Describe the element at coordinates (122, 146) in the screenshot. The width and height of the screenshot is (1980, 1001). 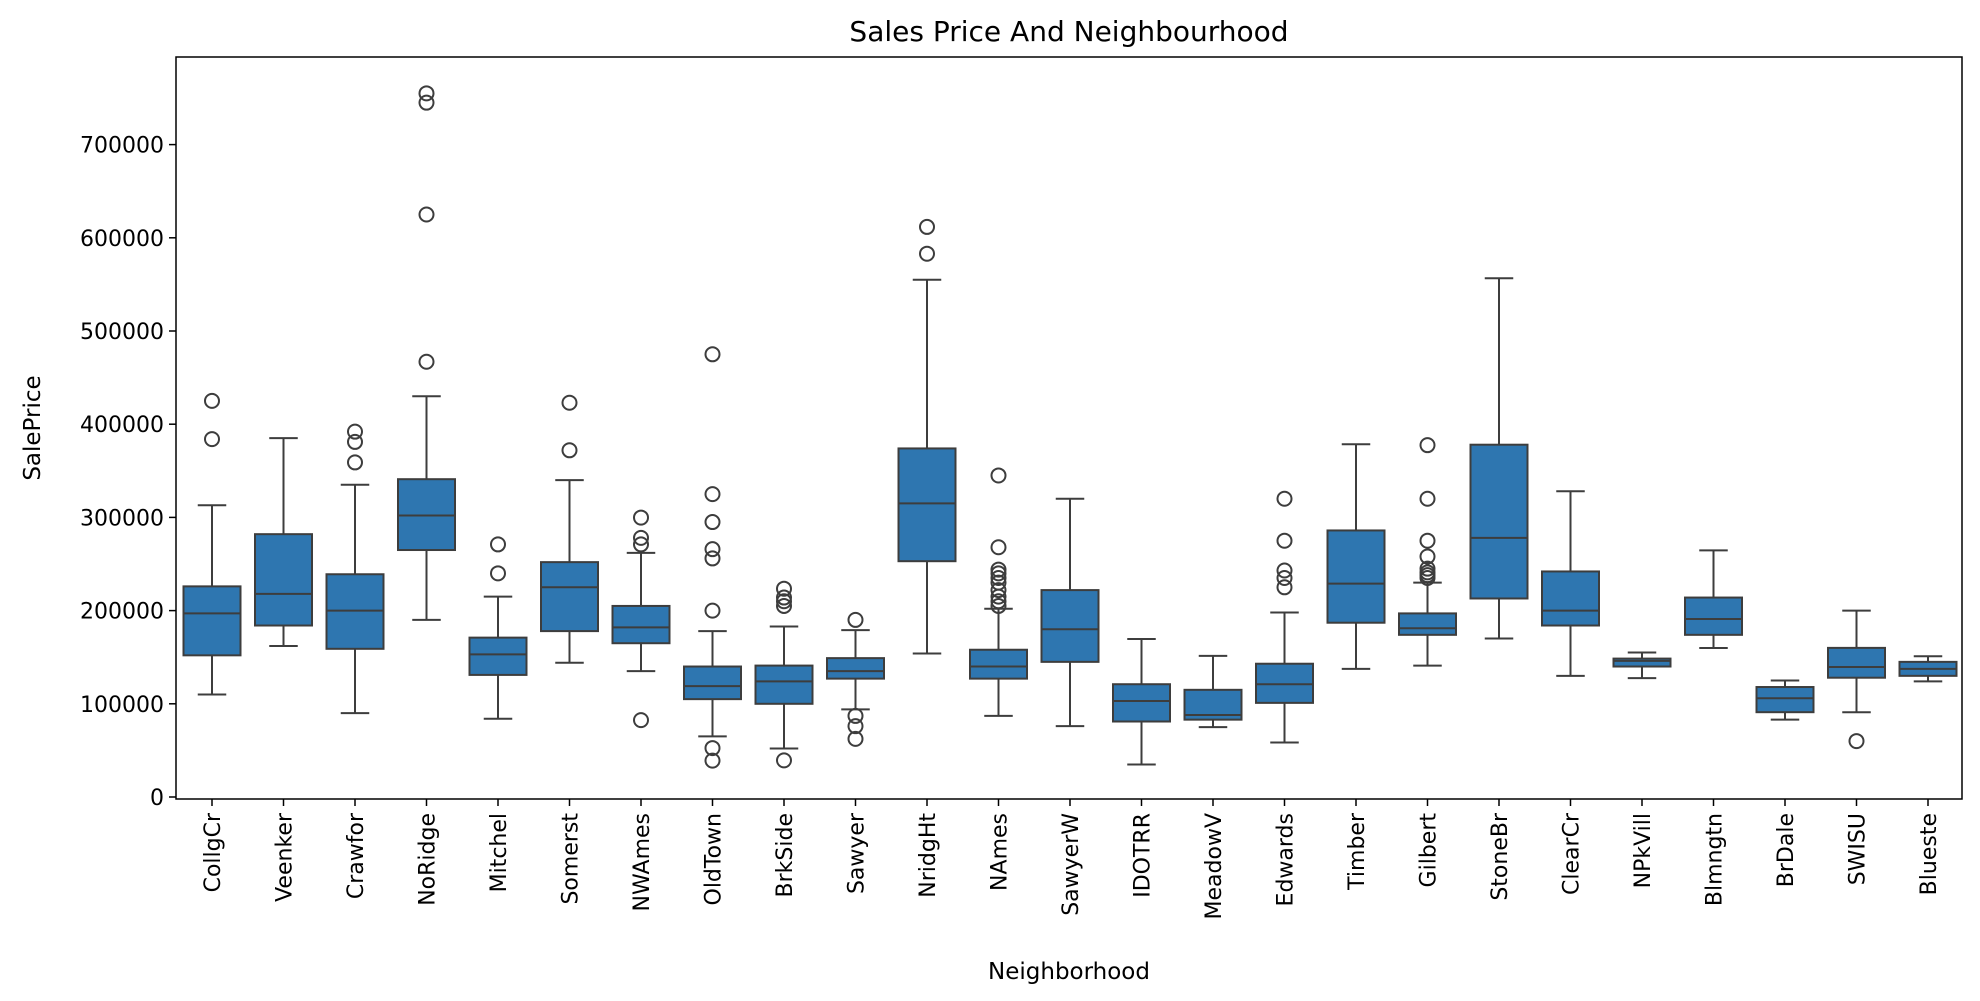
I see `y-tick-label: 700000` at that location.